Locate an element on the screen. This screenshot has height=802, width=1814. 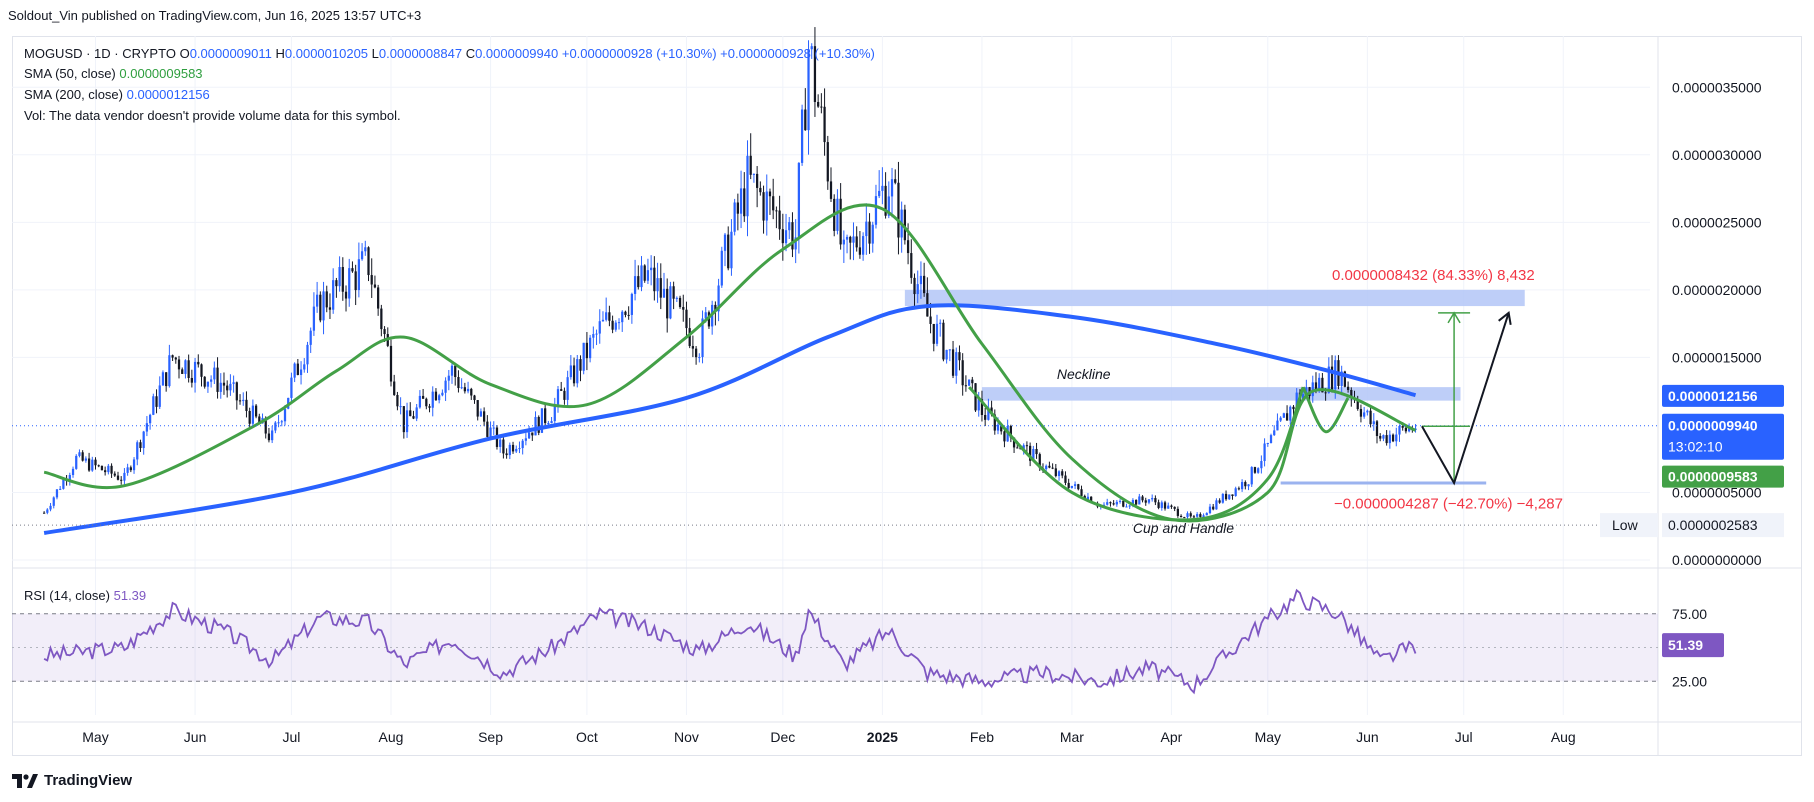
svg-text: 0.0000012156 is located at coordinates (1713, 396).